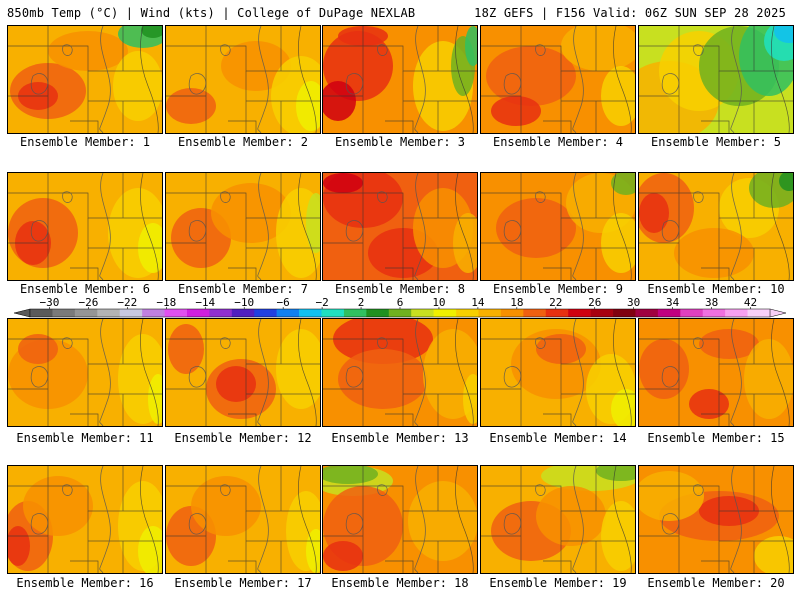 Image resolution: width=800 pixels, height=600 pixels. I want to click on colorbar-tick-label: 2, so click(361, 302).